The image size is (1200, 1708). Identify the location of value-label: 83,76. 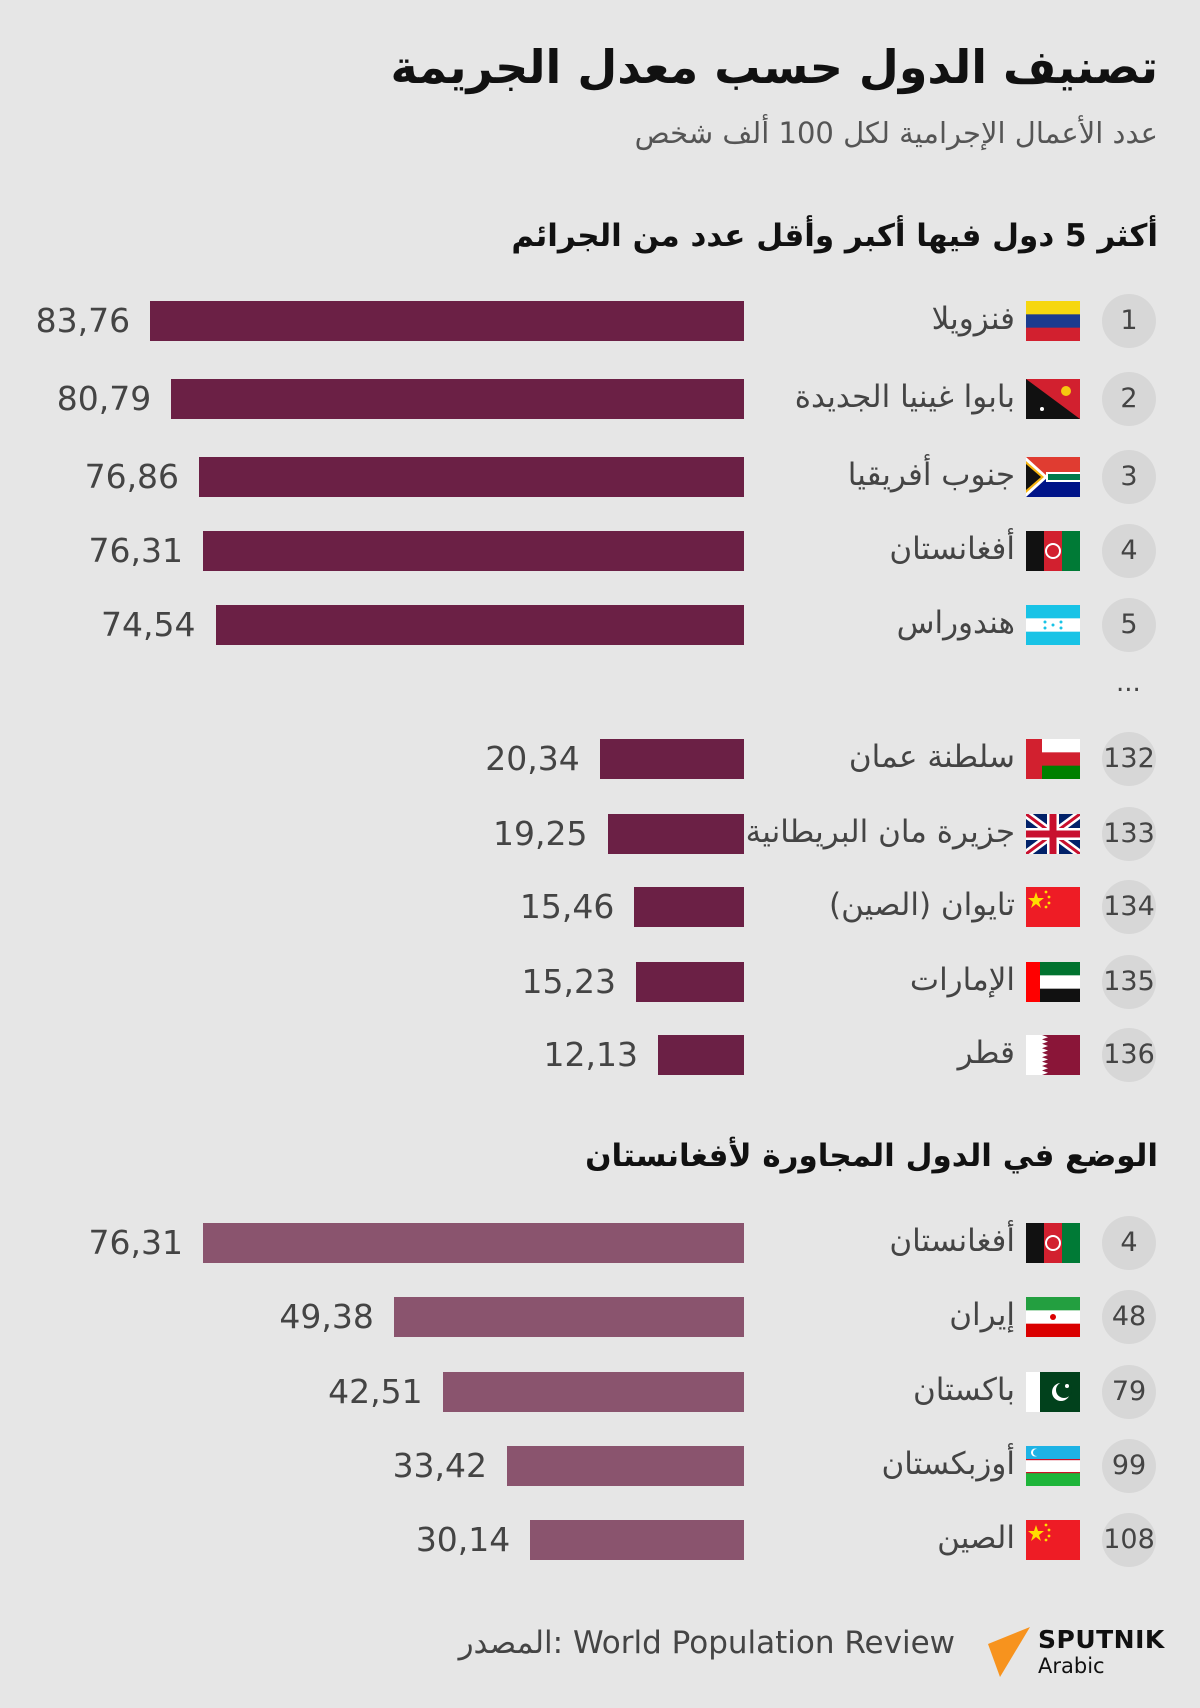
(83, 320).